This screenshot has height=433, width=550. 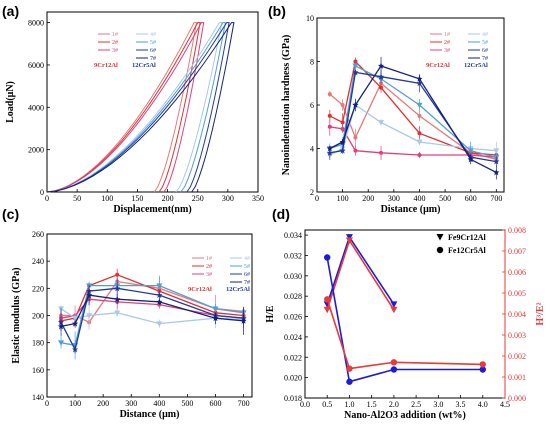 I want to click on x-tick-label: 700, so click(x=496, y=198).